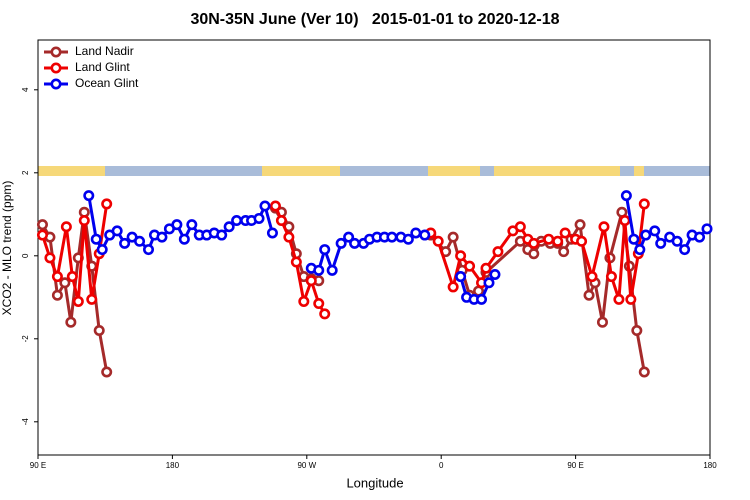 The height and width of the screenshot is (500, 750). Describe the element at coordinates (25, 172) in the screenshot. I see `y-tick-label: 2` at that location.